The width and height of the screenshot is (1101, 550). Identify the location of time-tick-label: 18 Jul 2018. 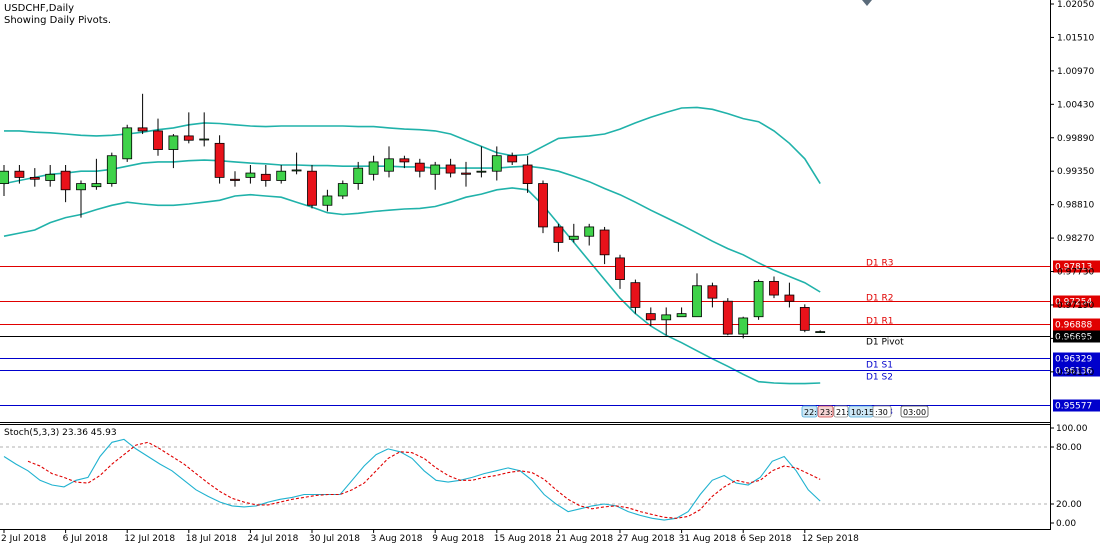
(211, 539).